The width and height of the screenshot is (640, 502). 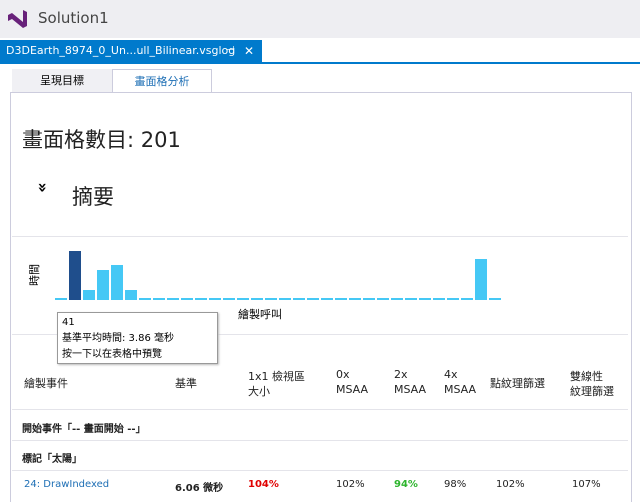 I want to click on column-header: 紋理篩選, so click(x=592, y=391).